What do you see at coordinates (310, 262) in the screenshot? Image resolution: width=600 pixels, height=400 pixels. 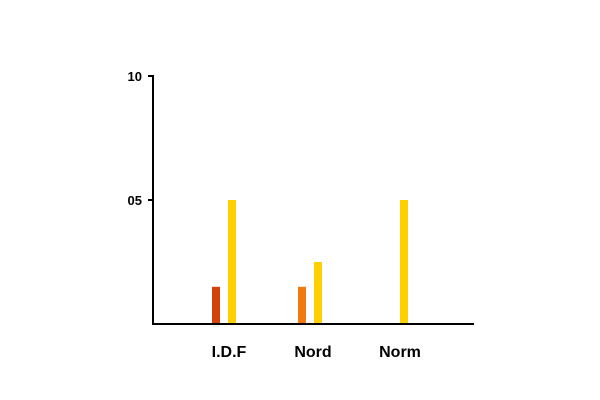 I see `bars-group` at bounding box center [310, 262].